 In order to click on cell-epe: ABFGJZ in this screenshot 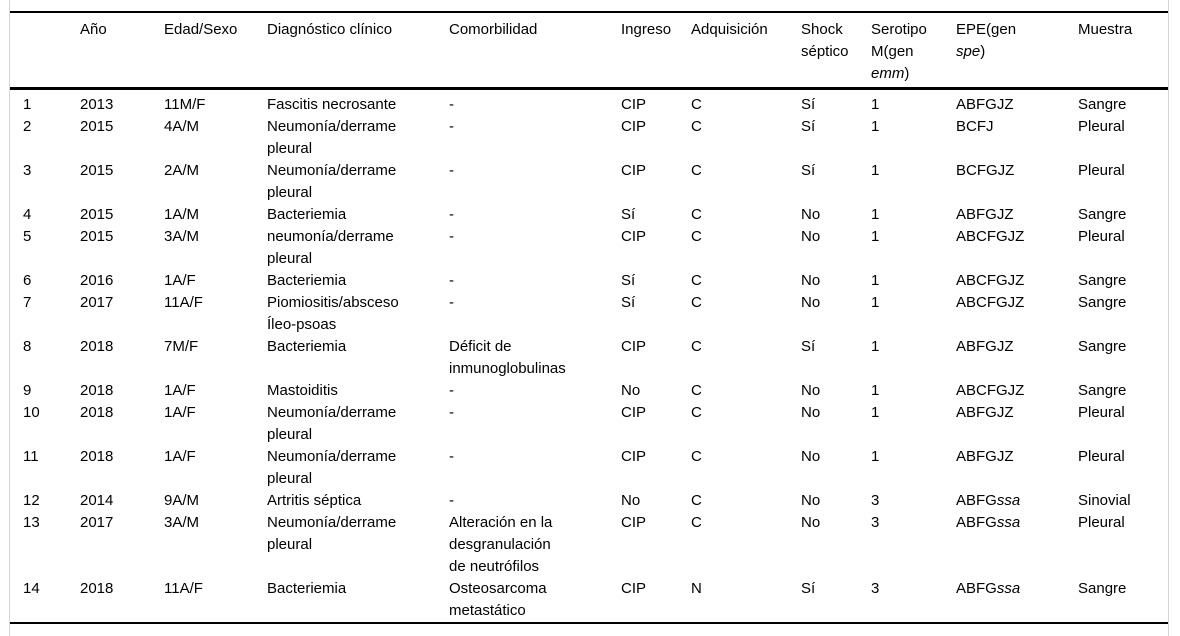, I will do `click(1009, 468)`.